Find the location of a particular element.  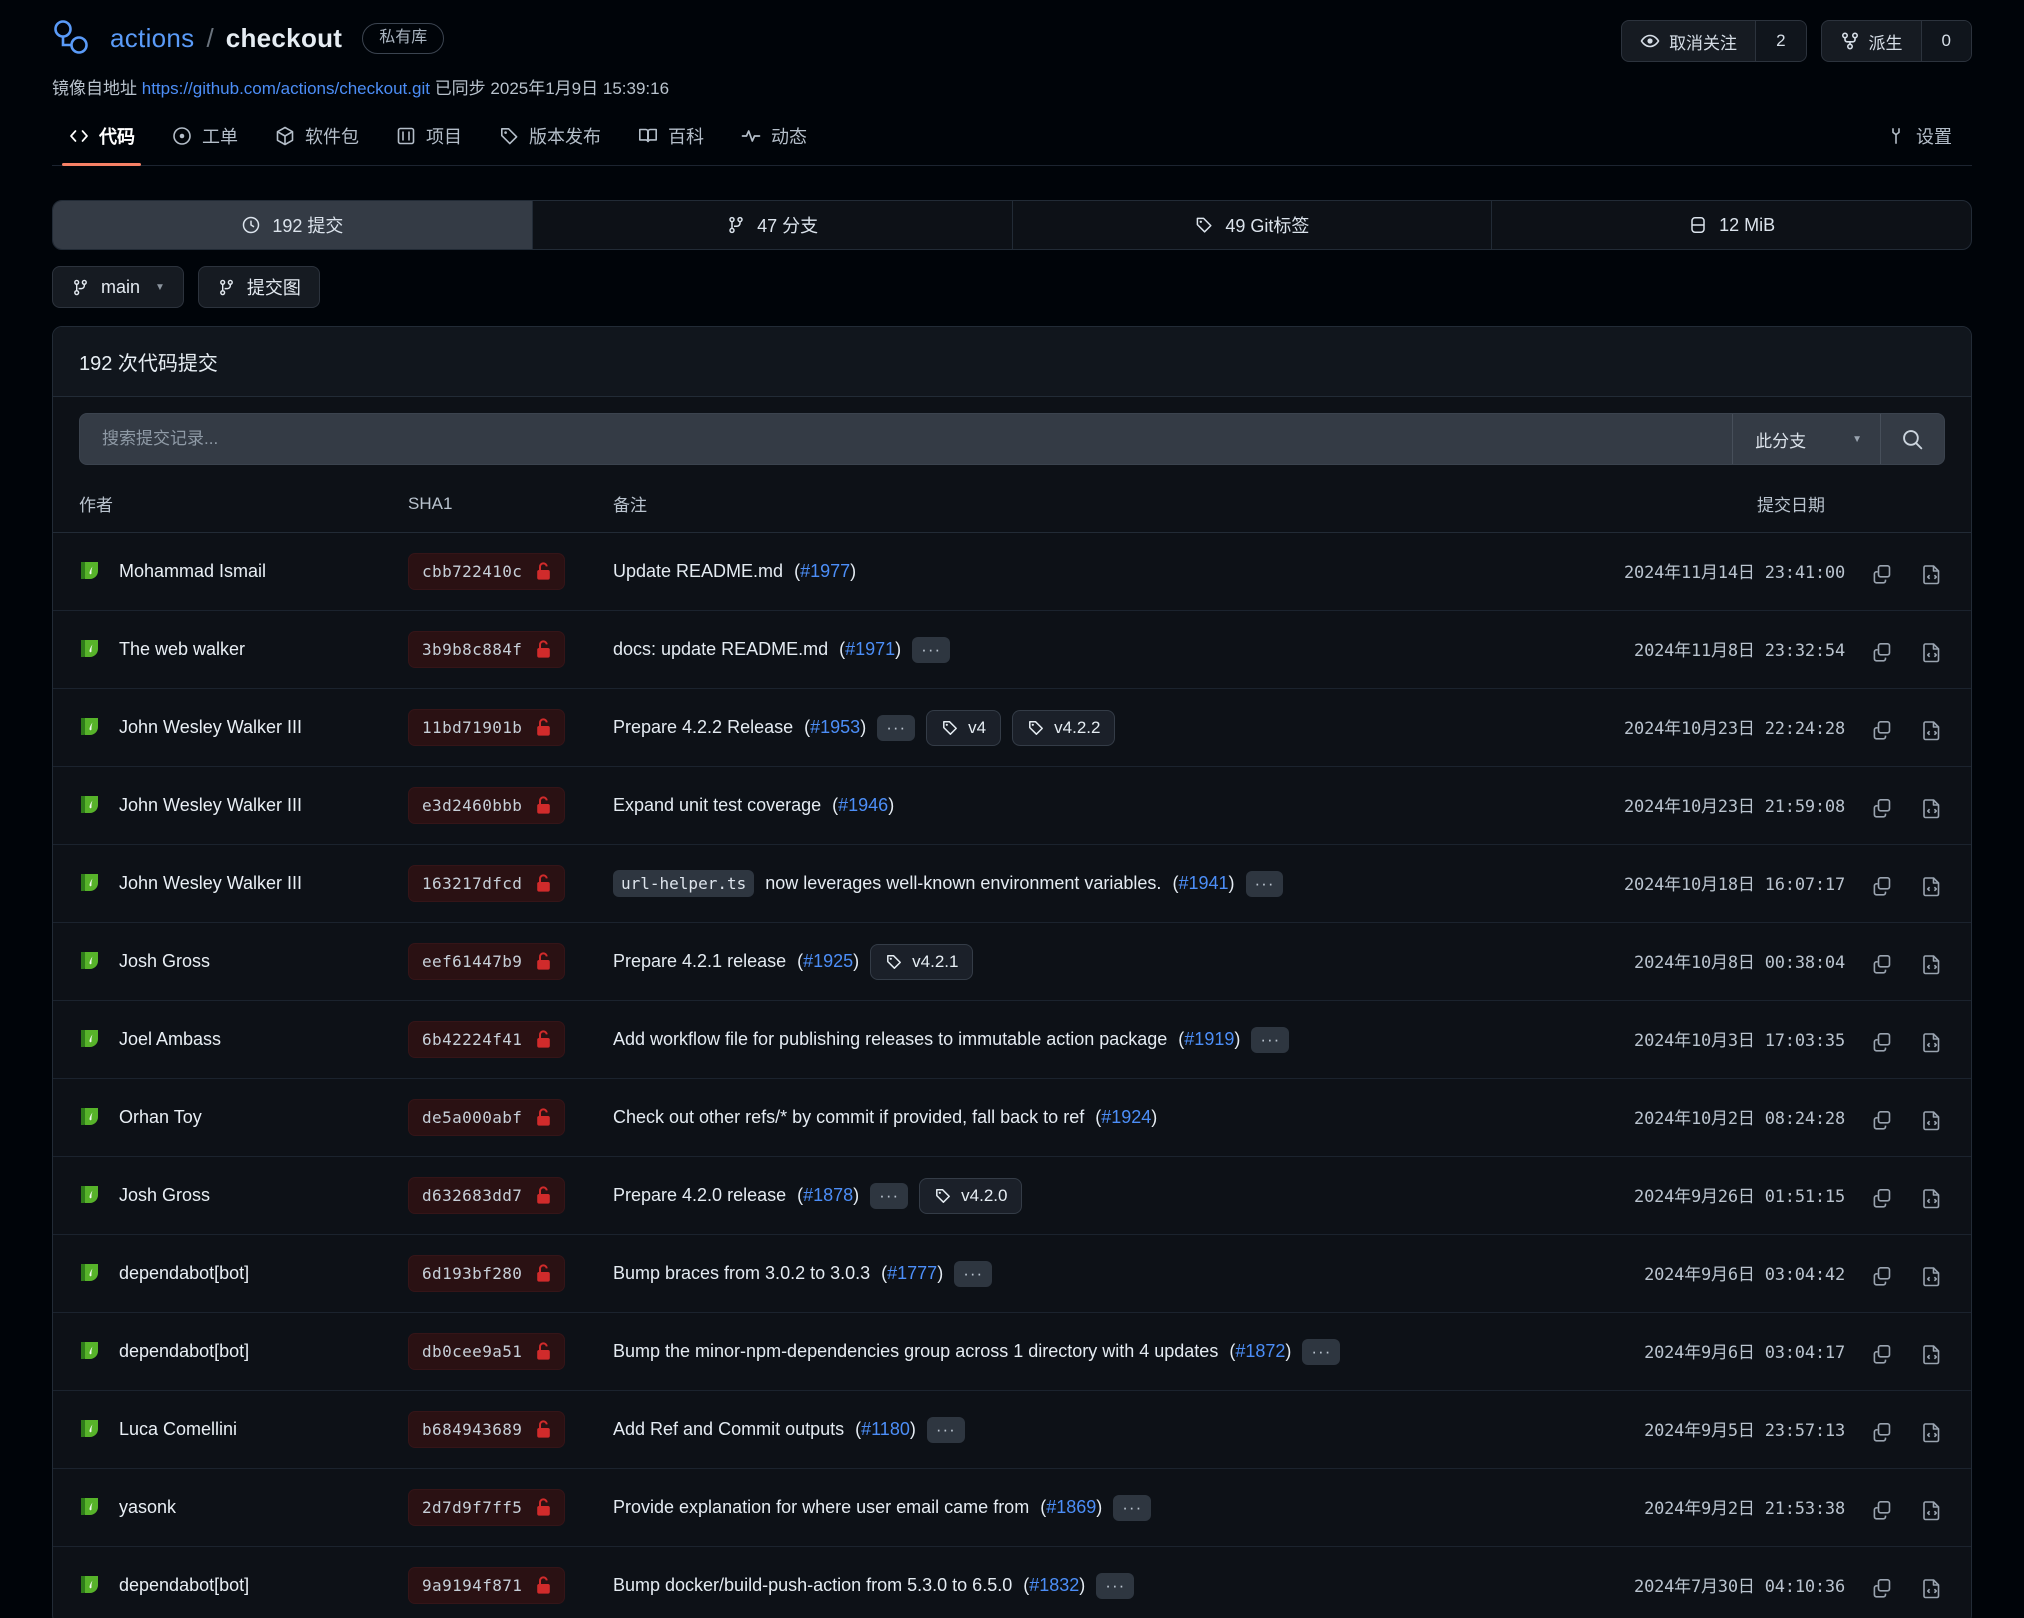

stat-tags: 49 Git标签 is located at coordinates (1253, 225).